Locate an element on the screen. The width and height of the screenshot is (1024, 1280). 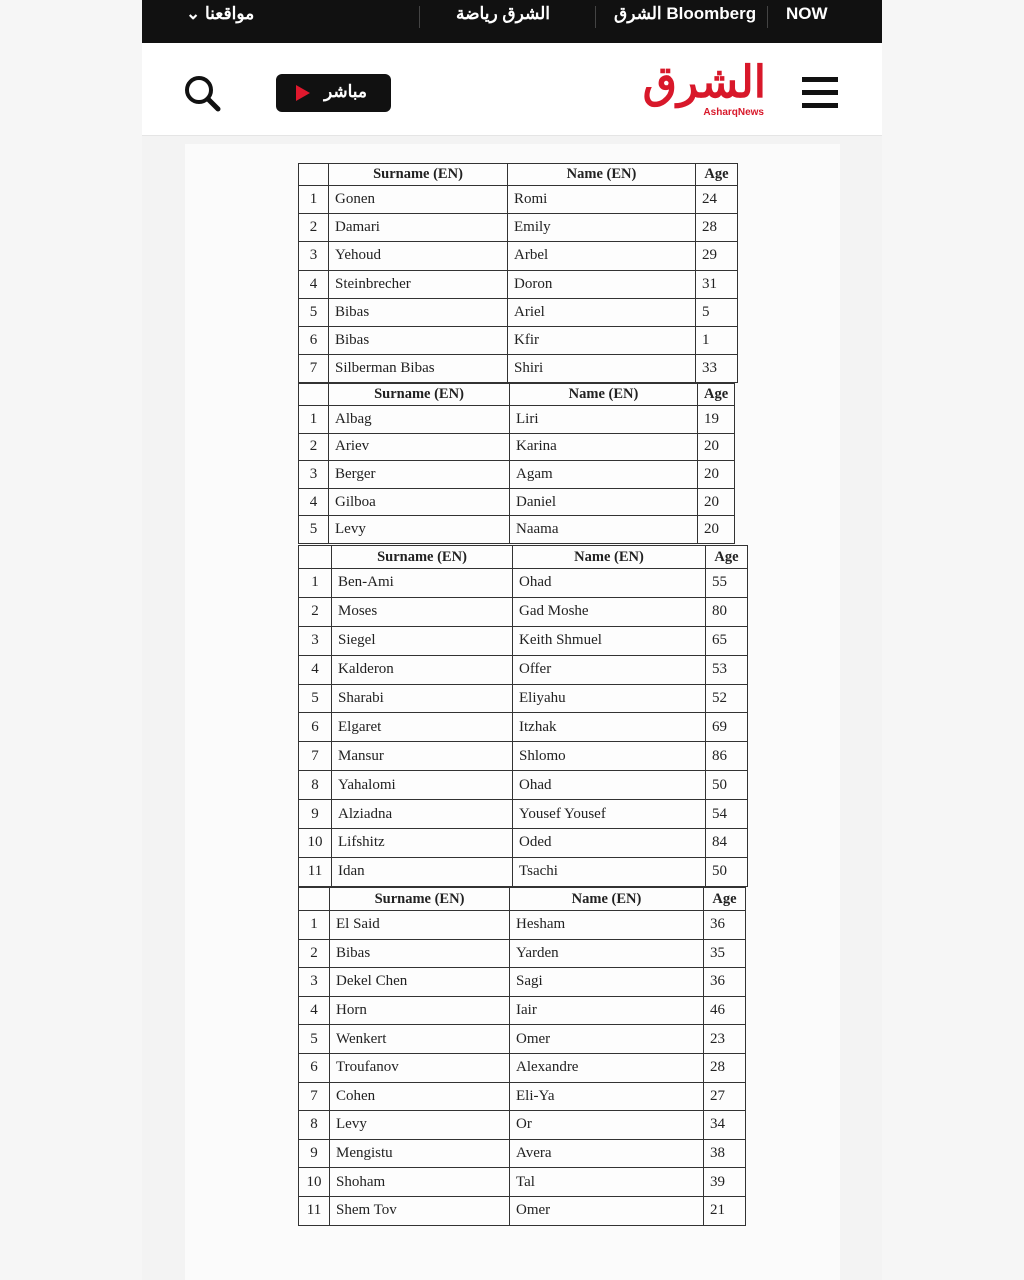
table-row: 3 Berger Agam 20 is located at coordinates (517, 474).